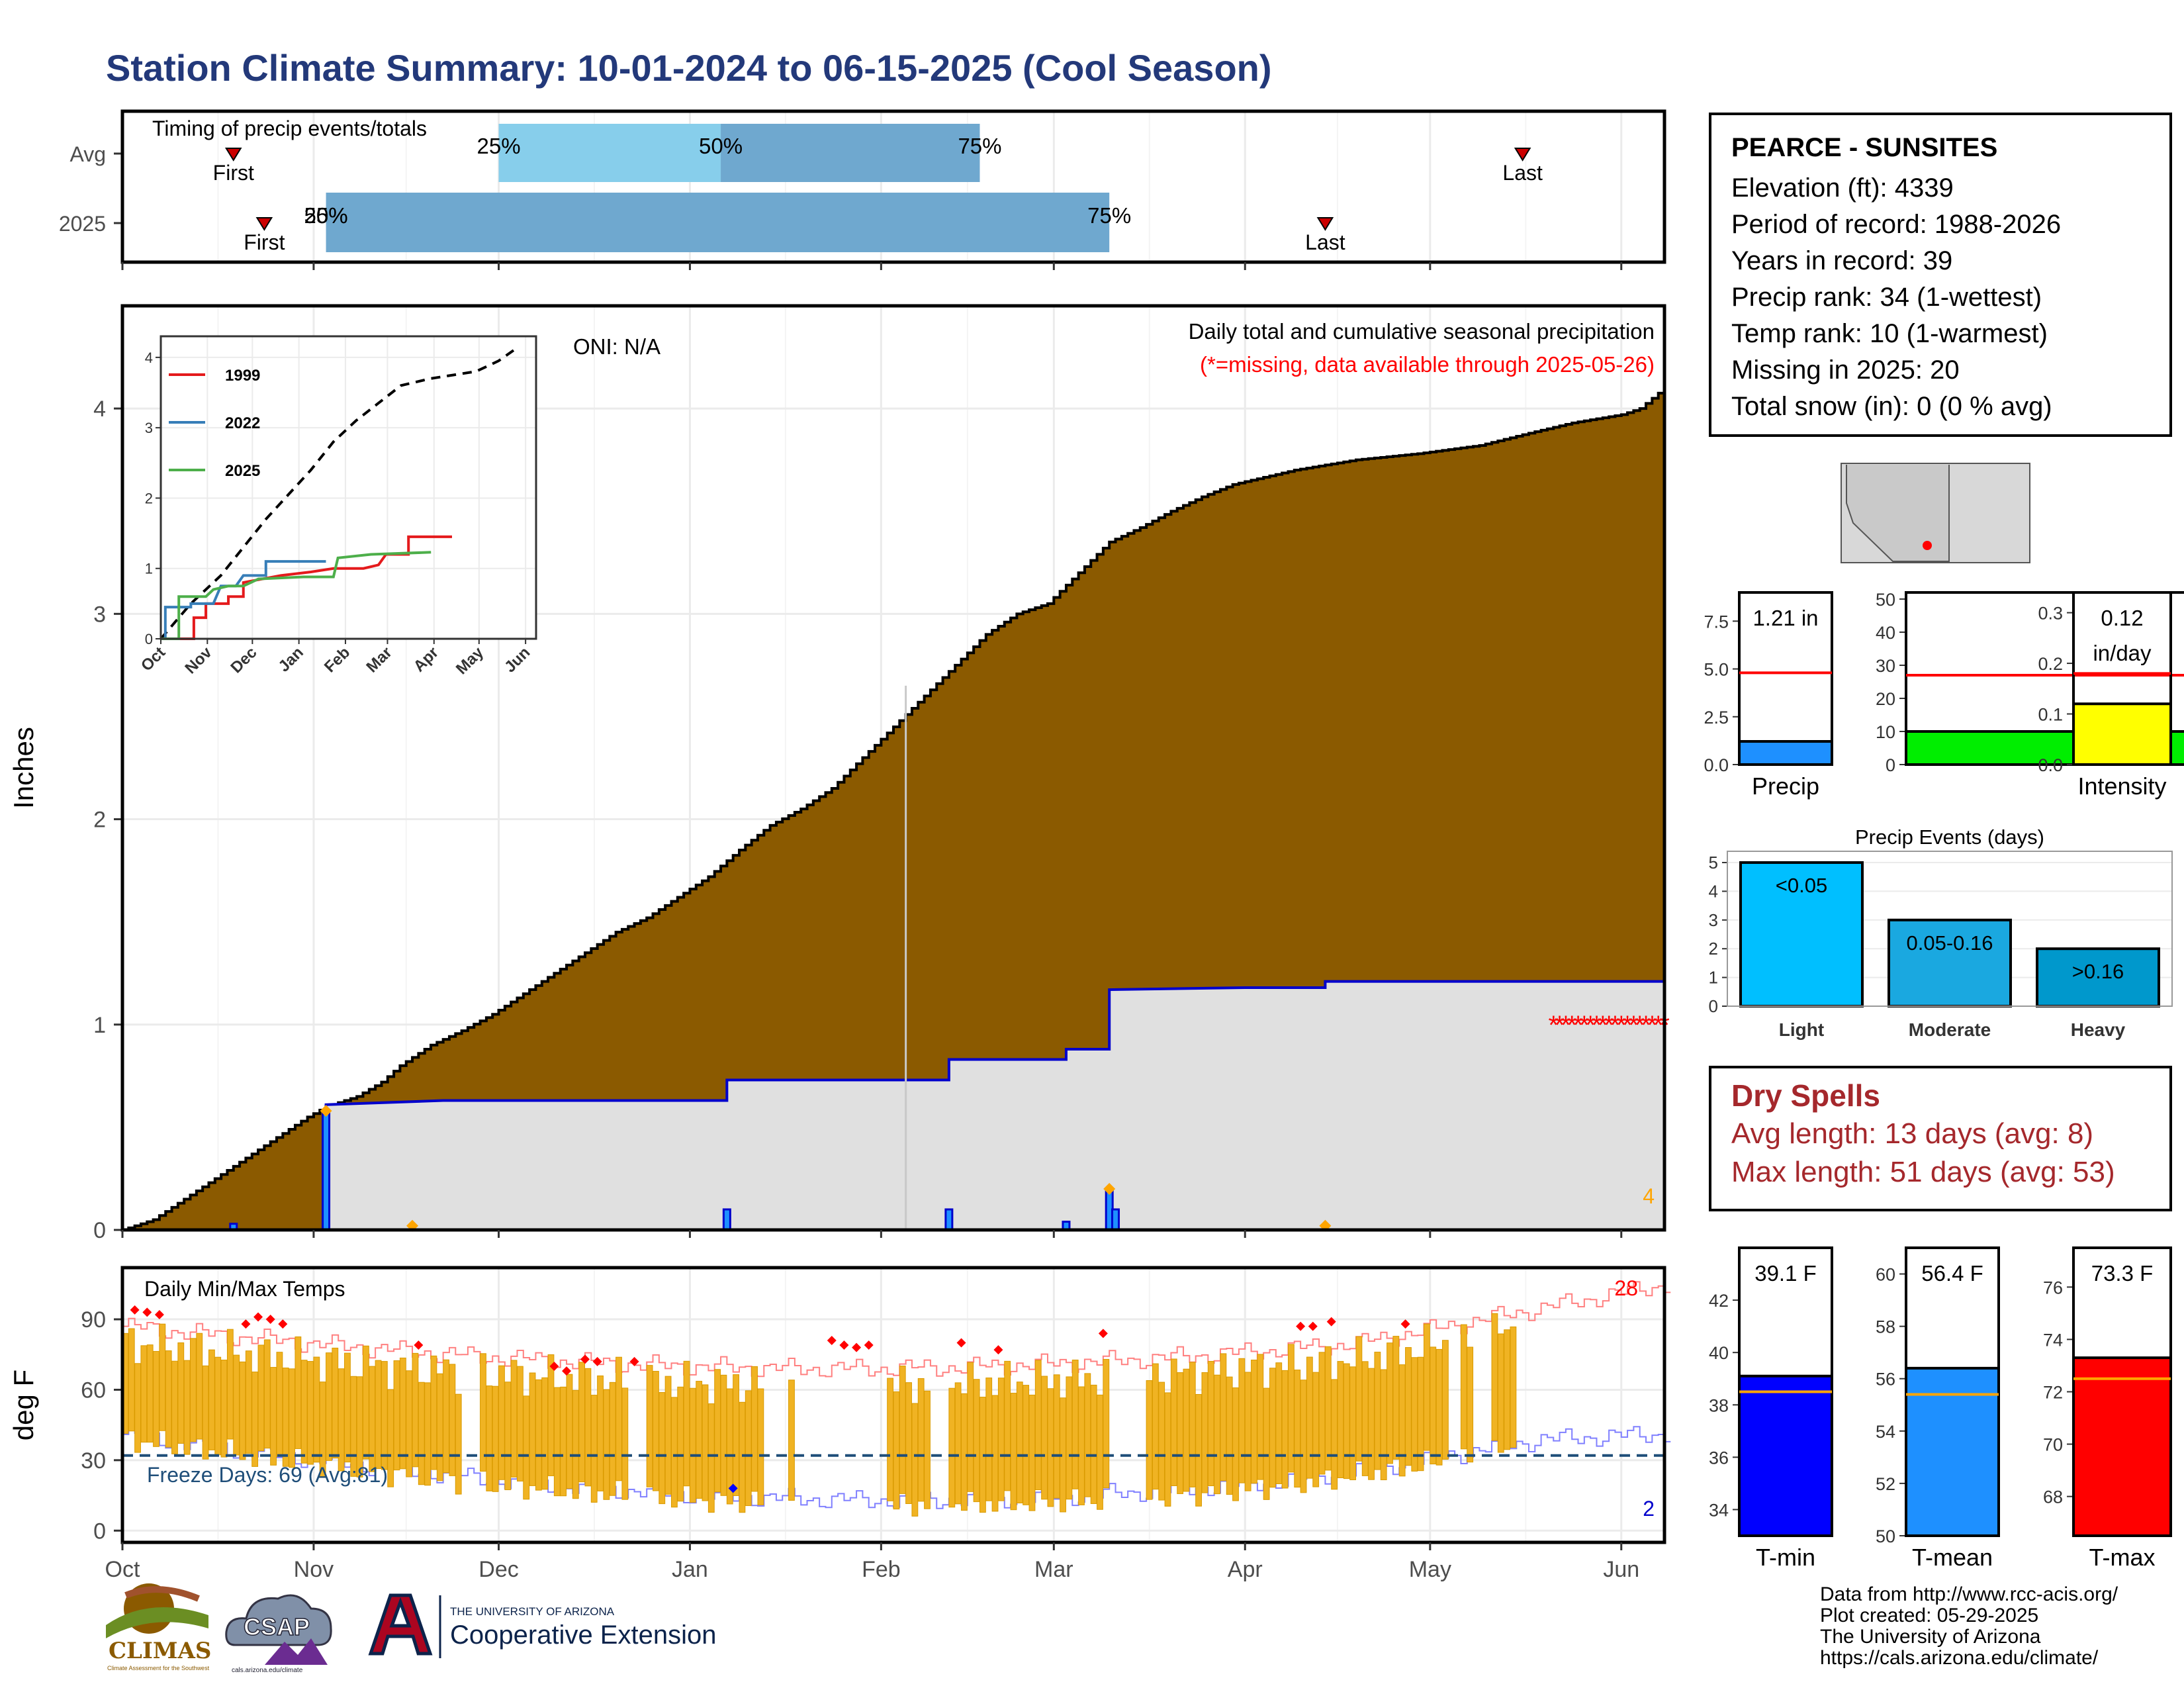 The width and height of the screenshot is (2184, 1688). I want to click on inset-legend-label: 1999, so click(242, 376).